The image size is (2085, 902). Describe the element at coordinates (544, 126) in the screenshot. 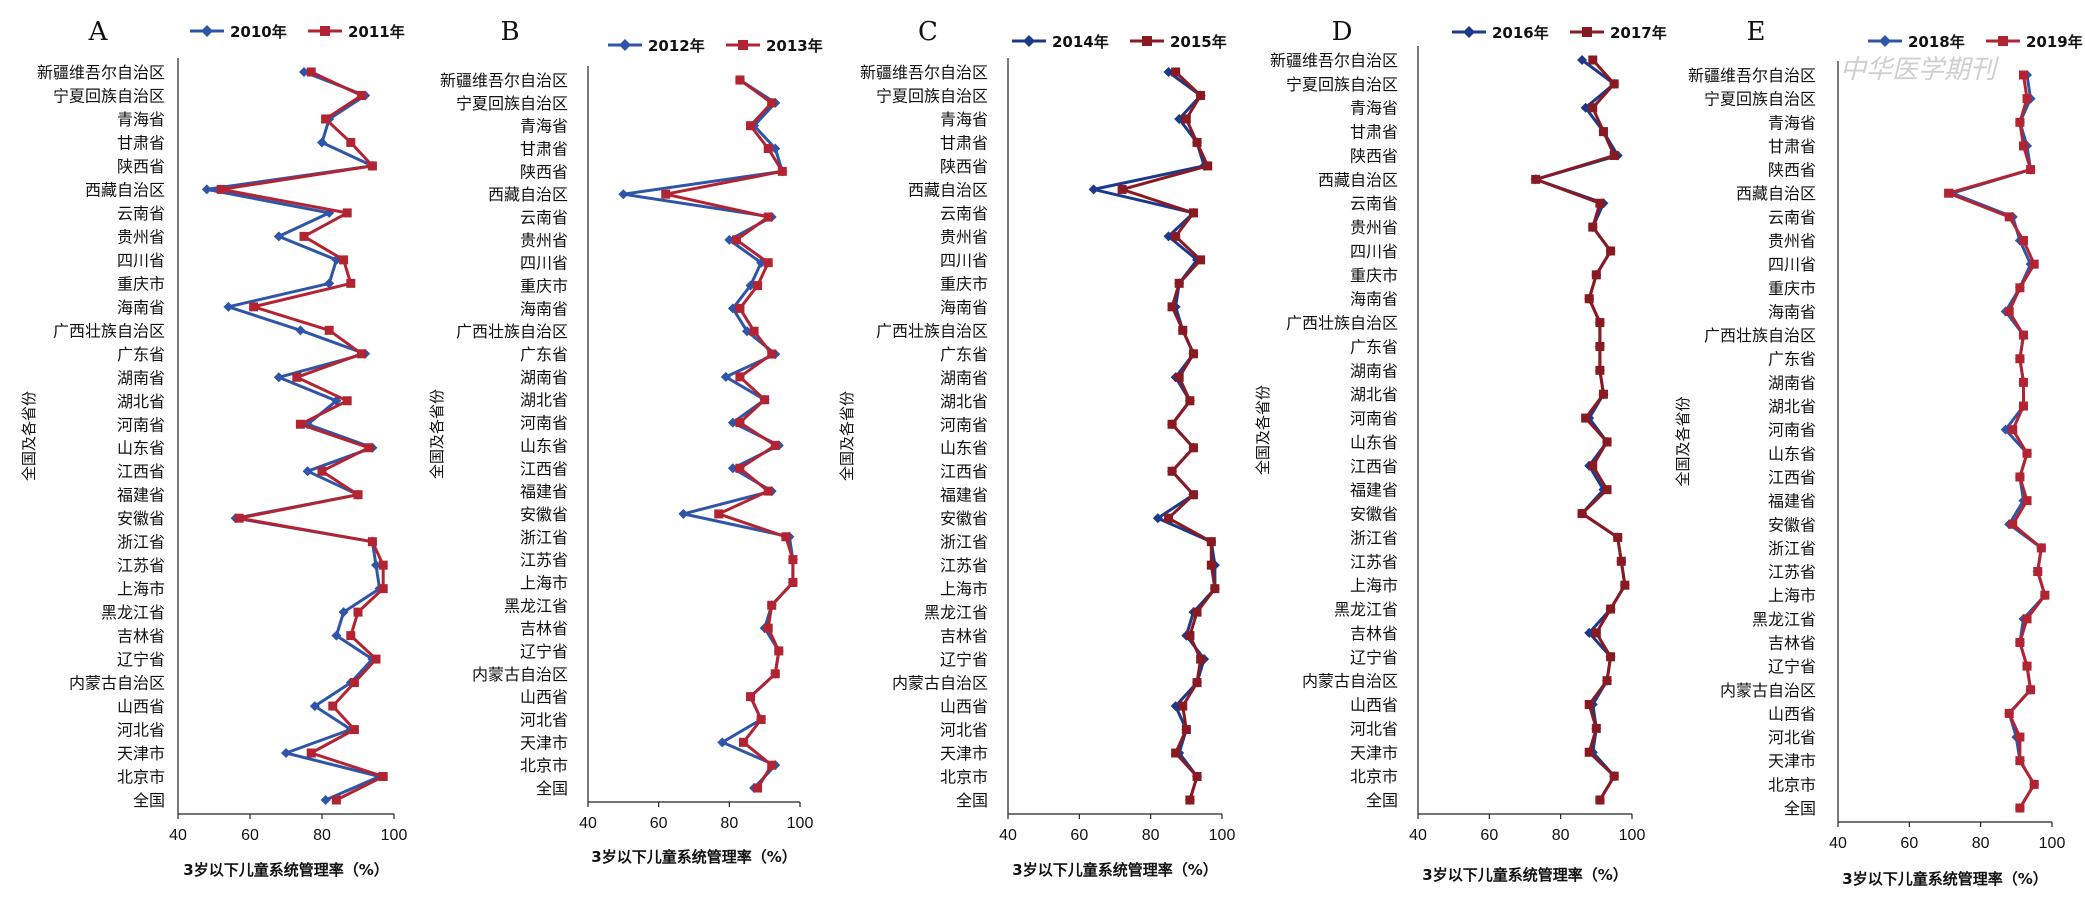

I see `category-label: 青海省` at that location.